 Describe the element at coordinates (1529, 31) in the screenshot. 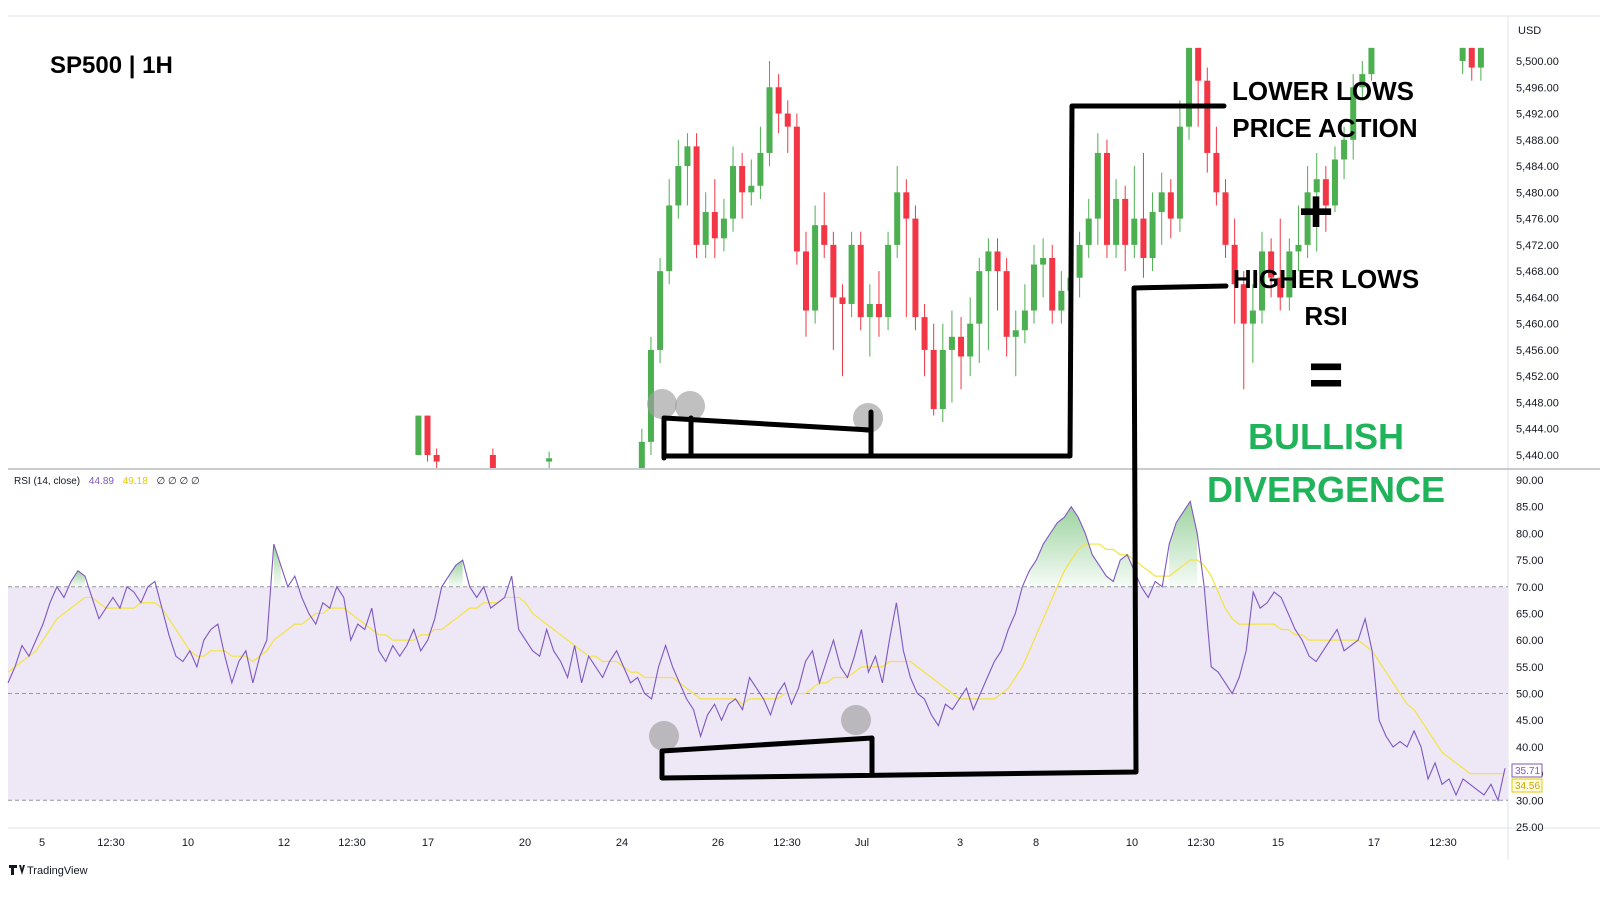

I see `currency-label: USD` at that location.